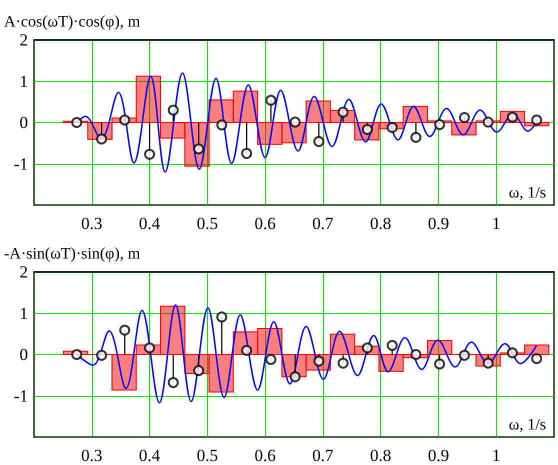 The width and height of the screenshot is (558, 465). What do you see at coordinates (72, 254) in the screenshot?
I see `y-axis-title: -A·sin(ωT)·sin(φ), m` at bounding box center [72, 254].